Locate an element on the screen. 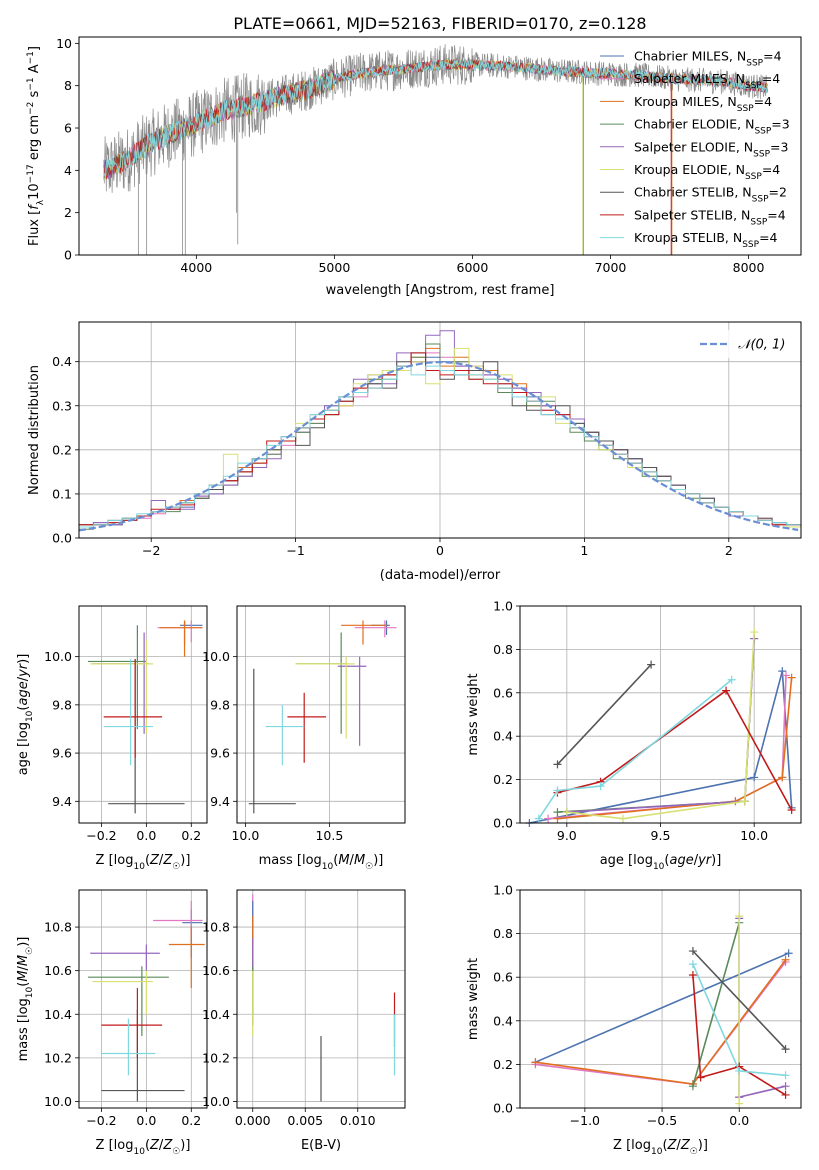 Image resolution: width=819 pixels, height=1170 pixels. tick-label-y: 2 is located at coordinates (68, 212).